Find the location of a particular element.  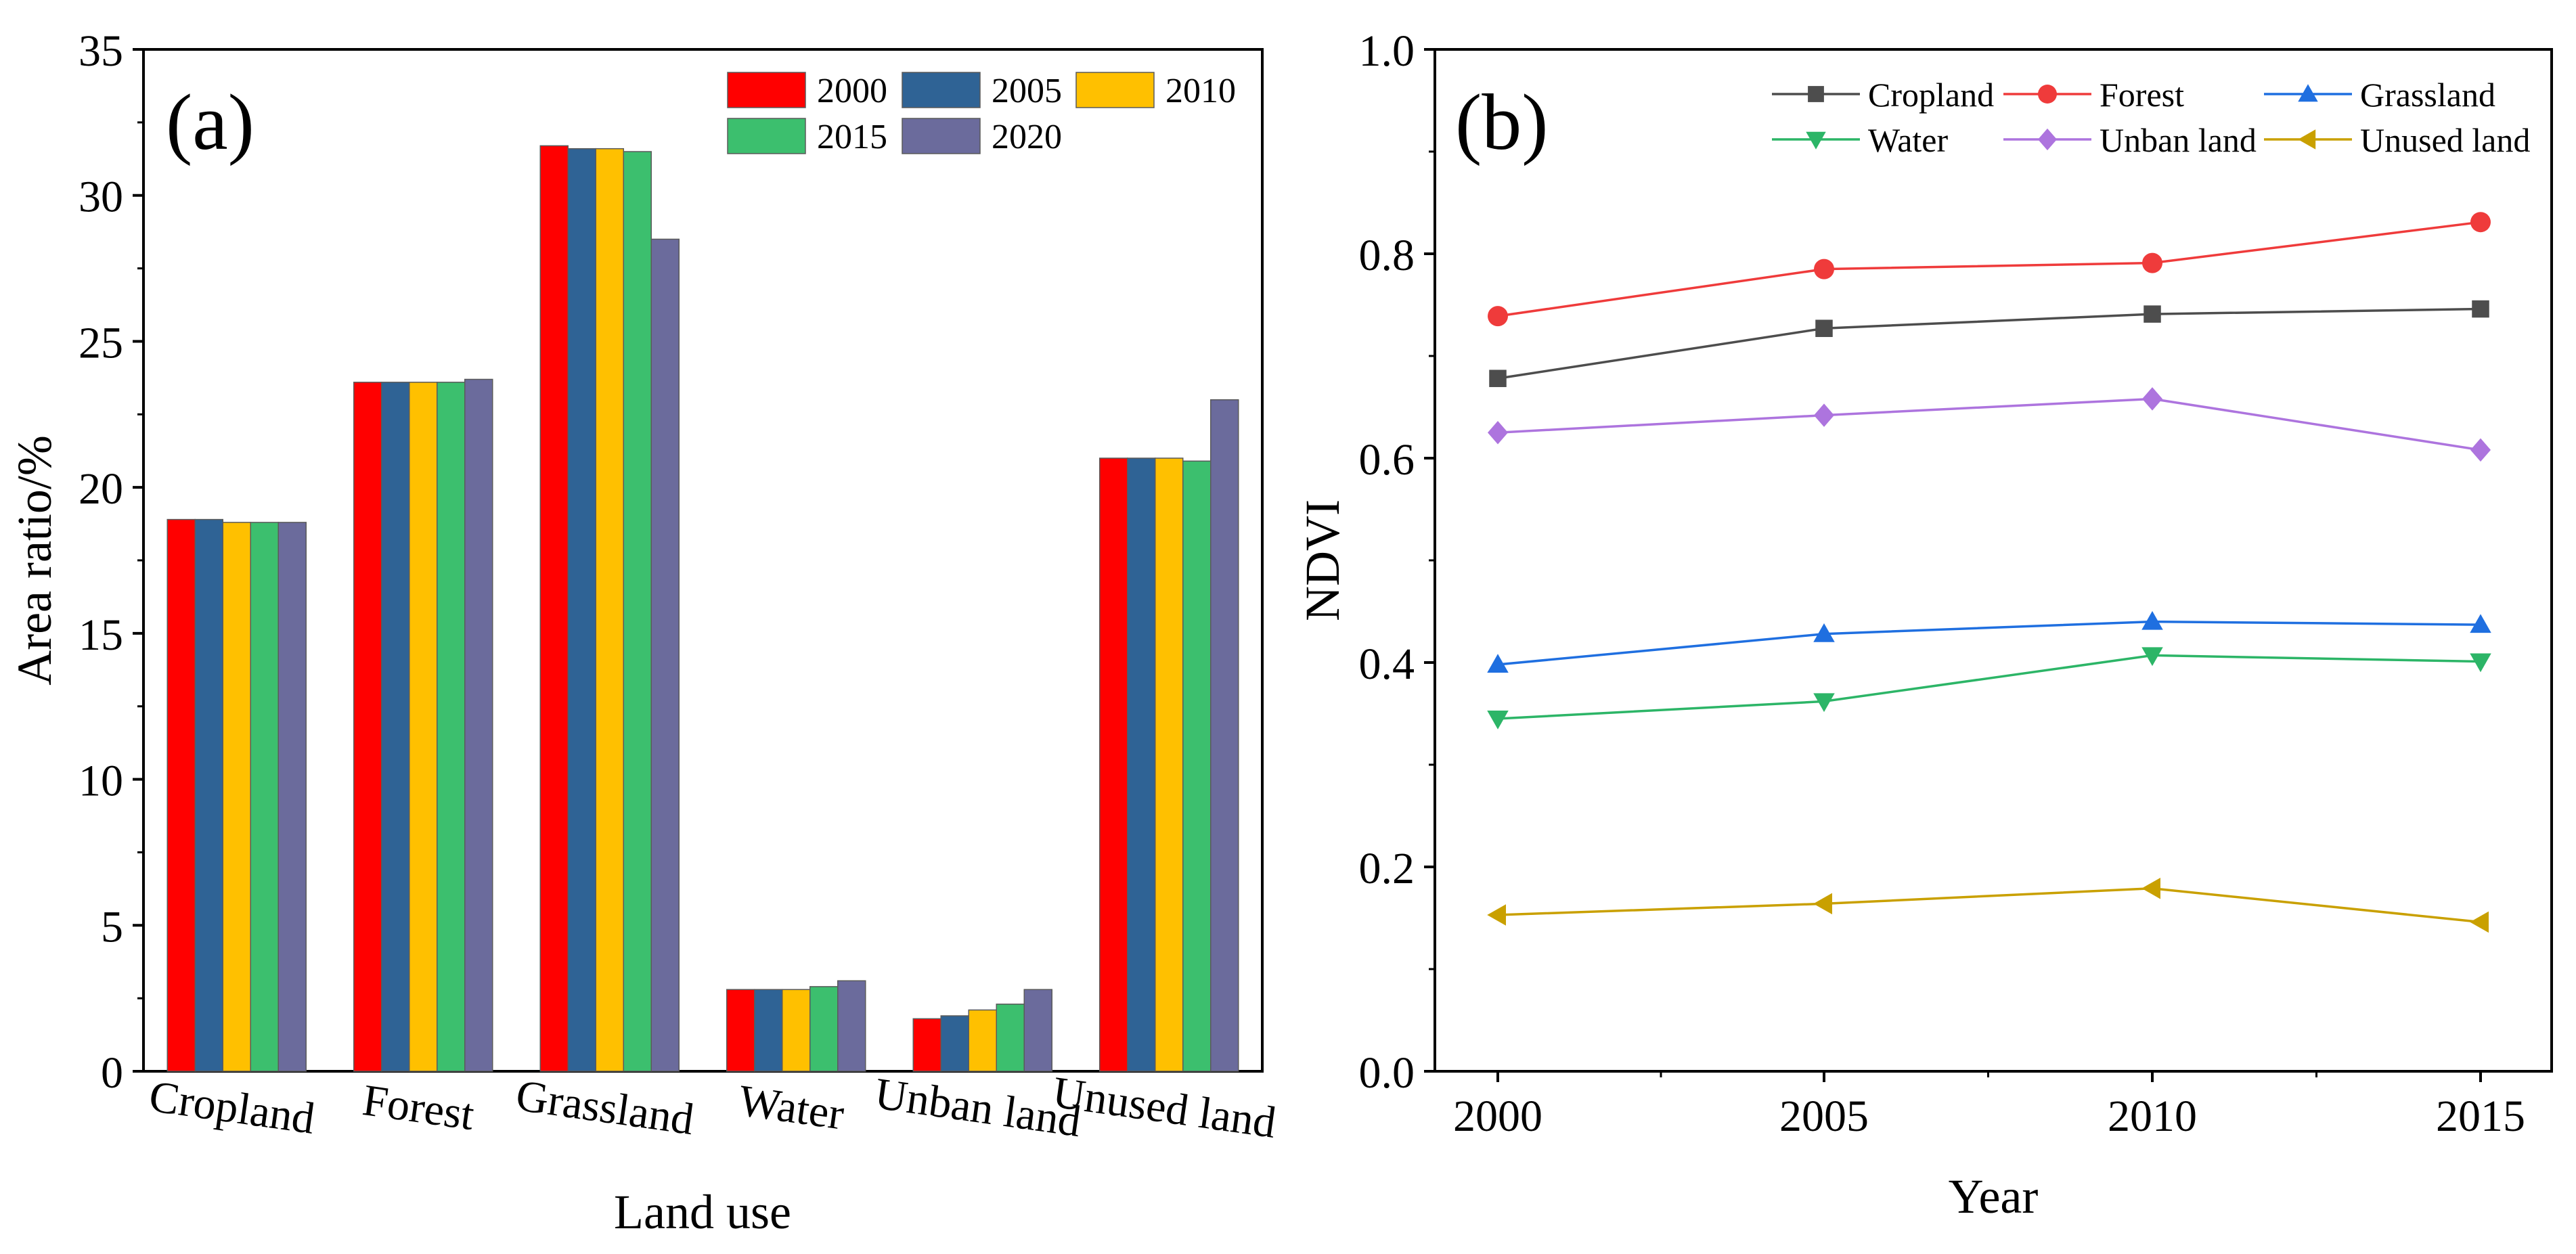

legend-swatch-2010 is located at coordinates (1115, 90).